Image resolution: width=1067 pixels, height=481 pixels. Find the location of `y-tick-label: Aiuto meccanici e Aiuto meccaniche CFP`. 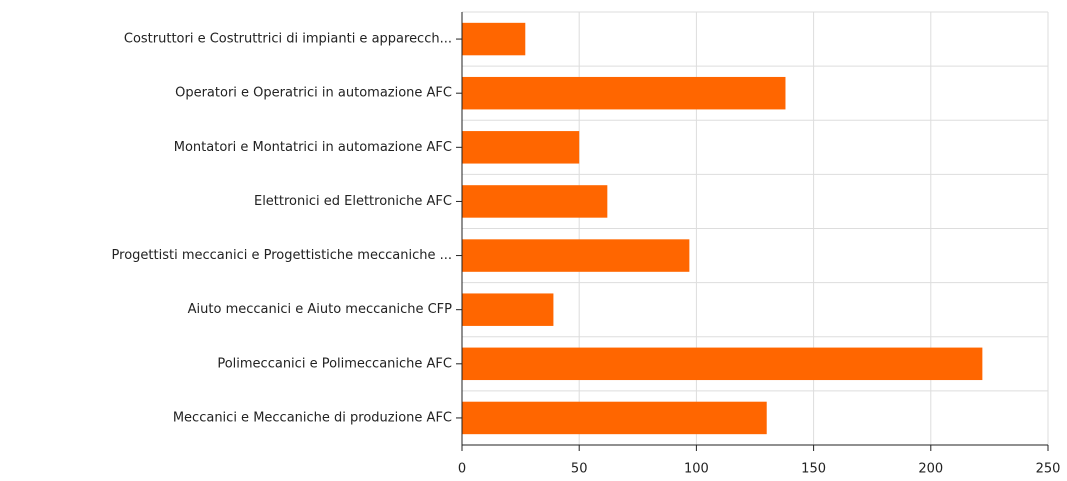

y-tick-label: Aiuto meccanici e Aiuto meccaniche CFP is located at coordinates (320, 309).